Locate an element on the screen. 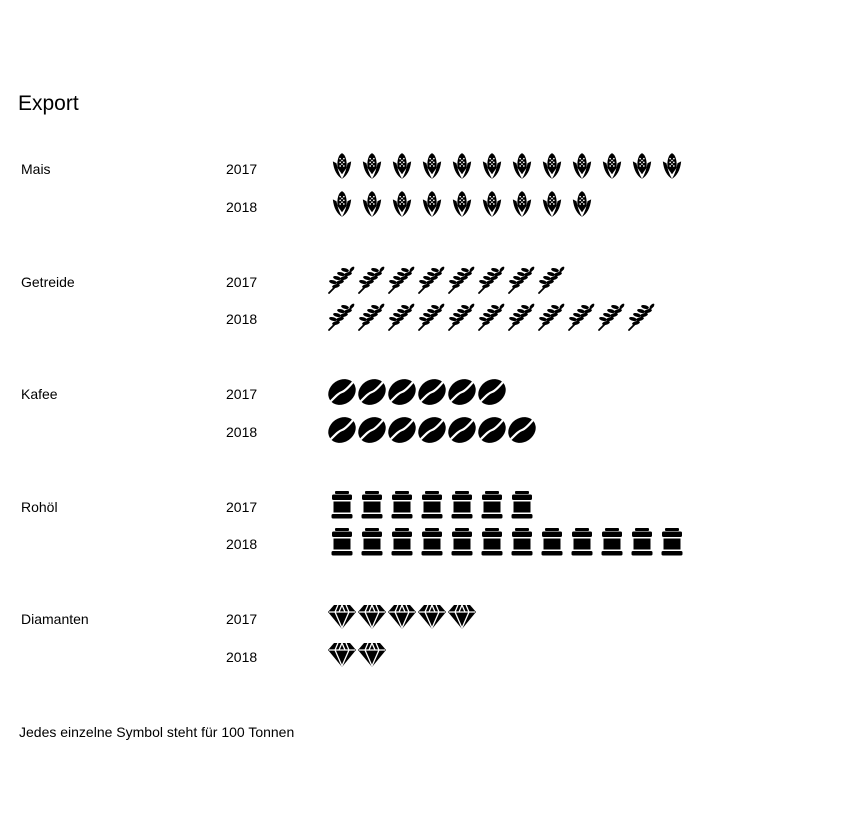 The width and height of the screenshot is (848, 832). category-label: Kafee is located at coordinates (39, 394).